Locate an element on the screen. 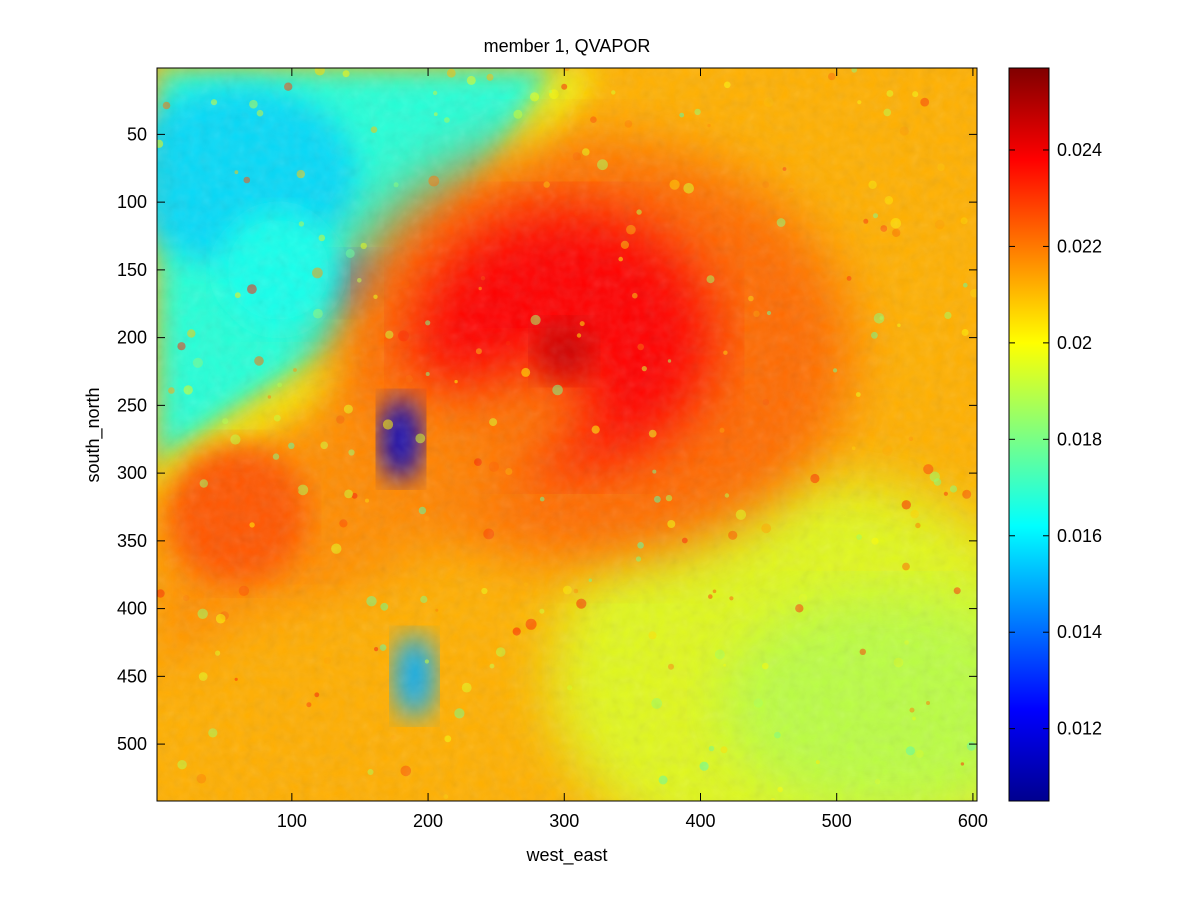  colorbar-tick-label: 0.02 is located at coordinates (1074, 343).